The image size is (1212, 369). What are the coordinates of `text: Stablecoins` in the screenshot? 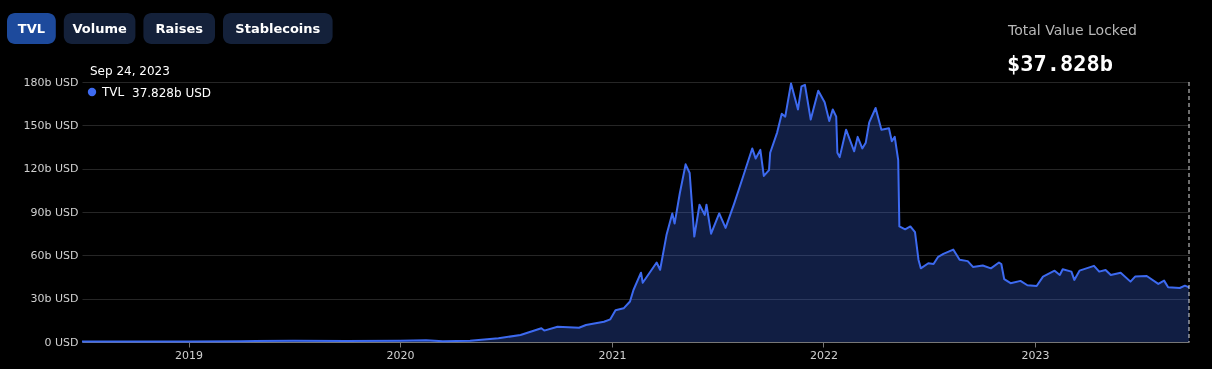 It's located at (278, 28).